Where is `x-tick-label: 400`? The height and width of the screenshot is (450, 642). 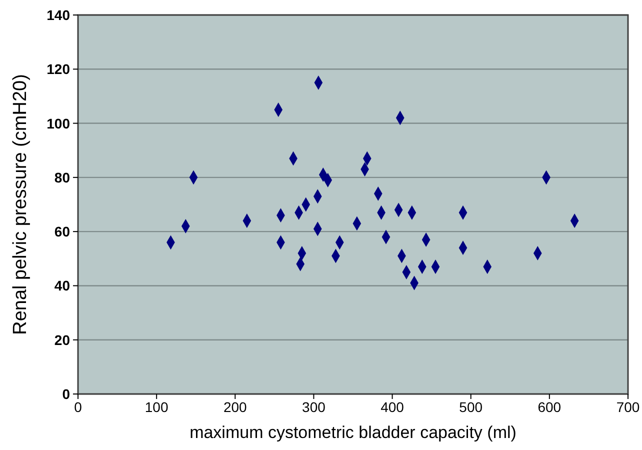
x-tick-label: 400 is located at coordinates (392, 407).